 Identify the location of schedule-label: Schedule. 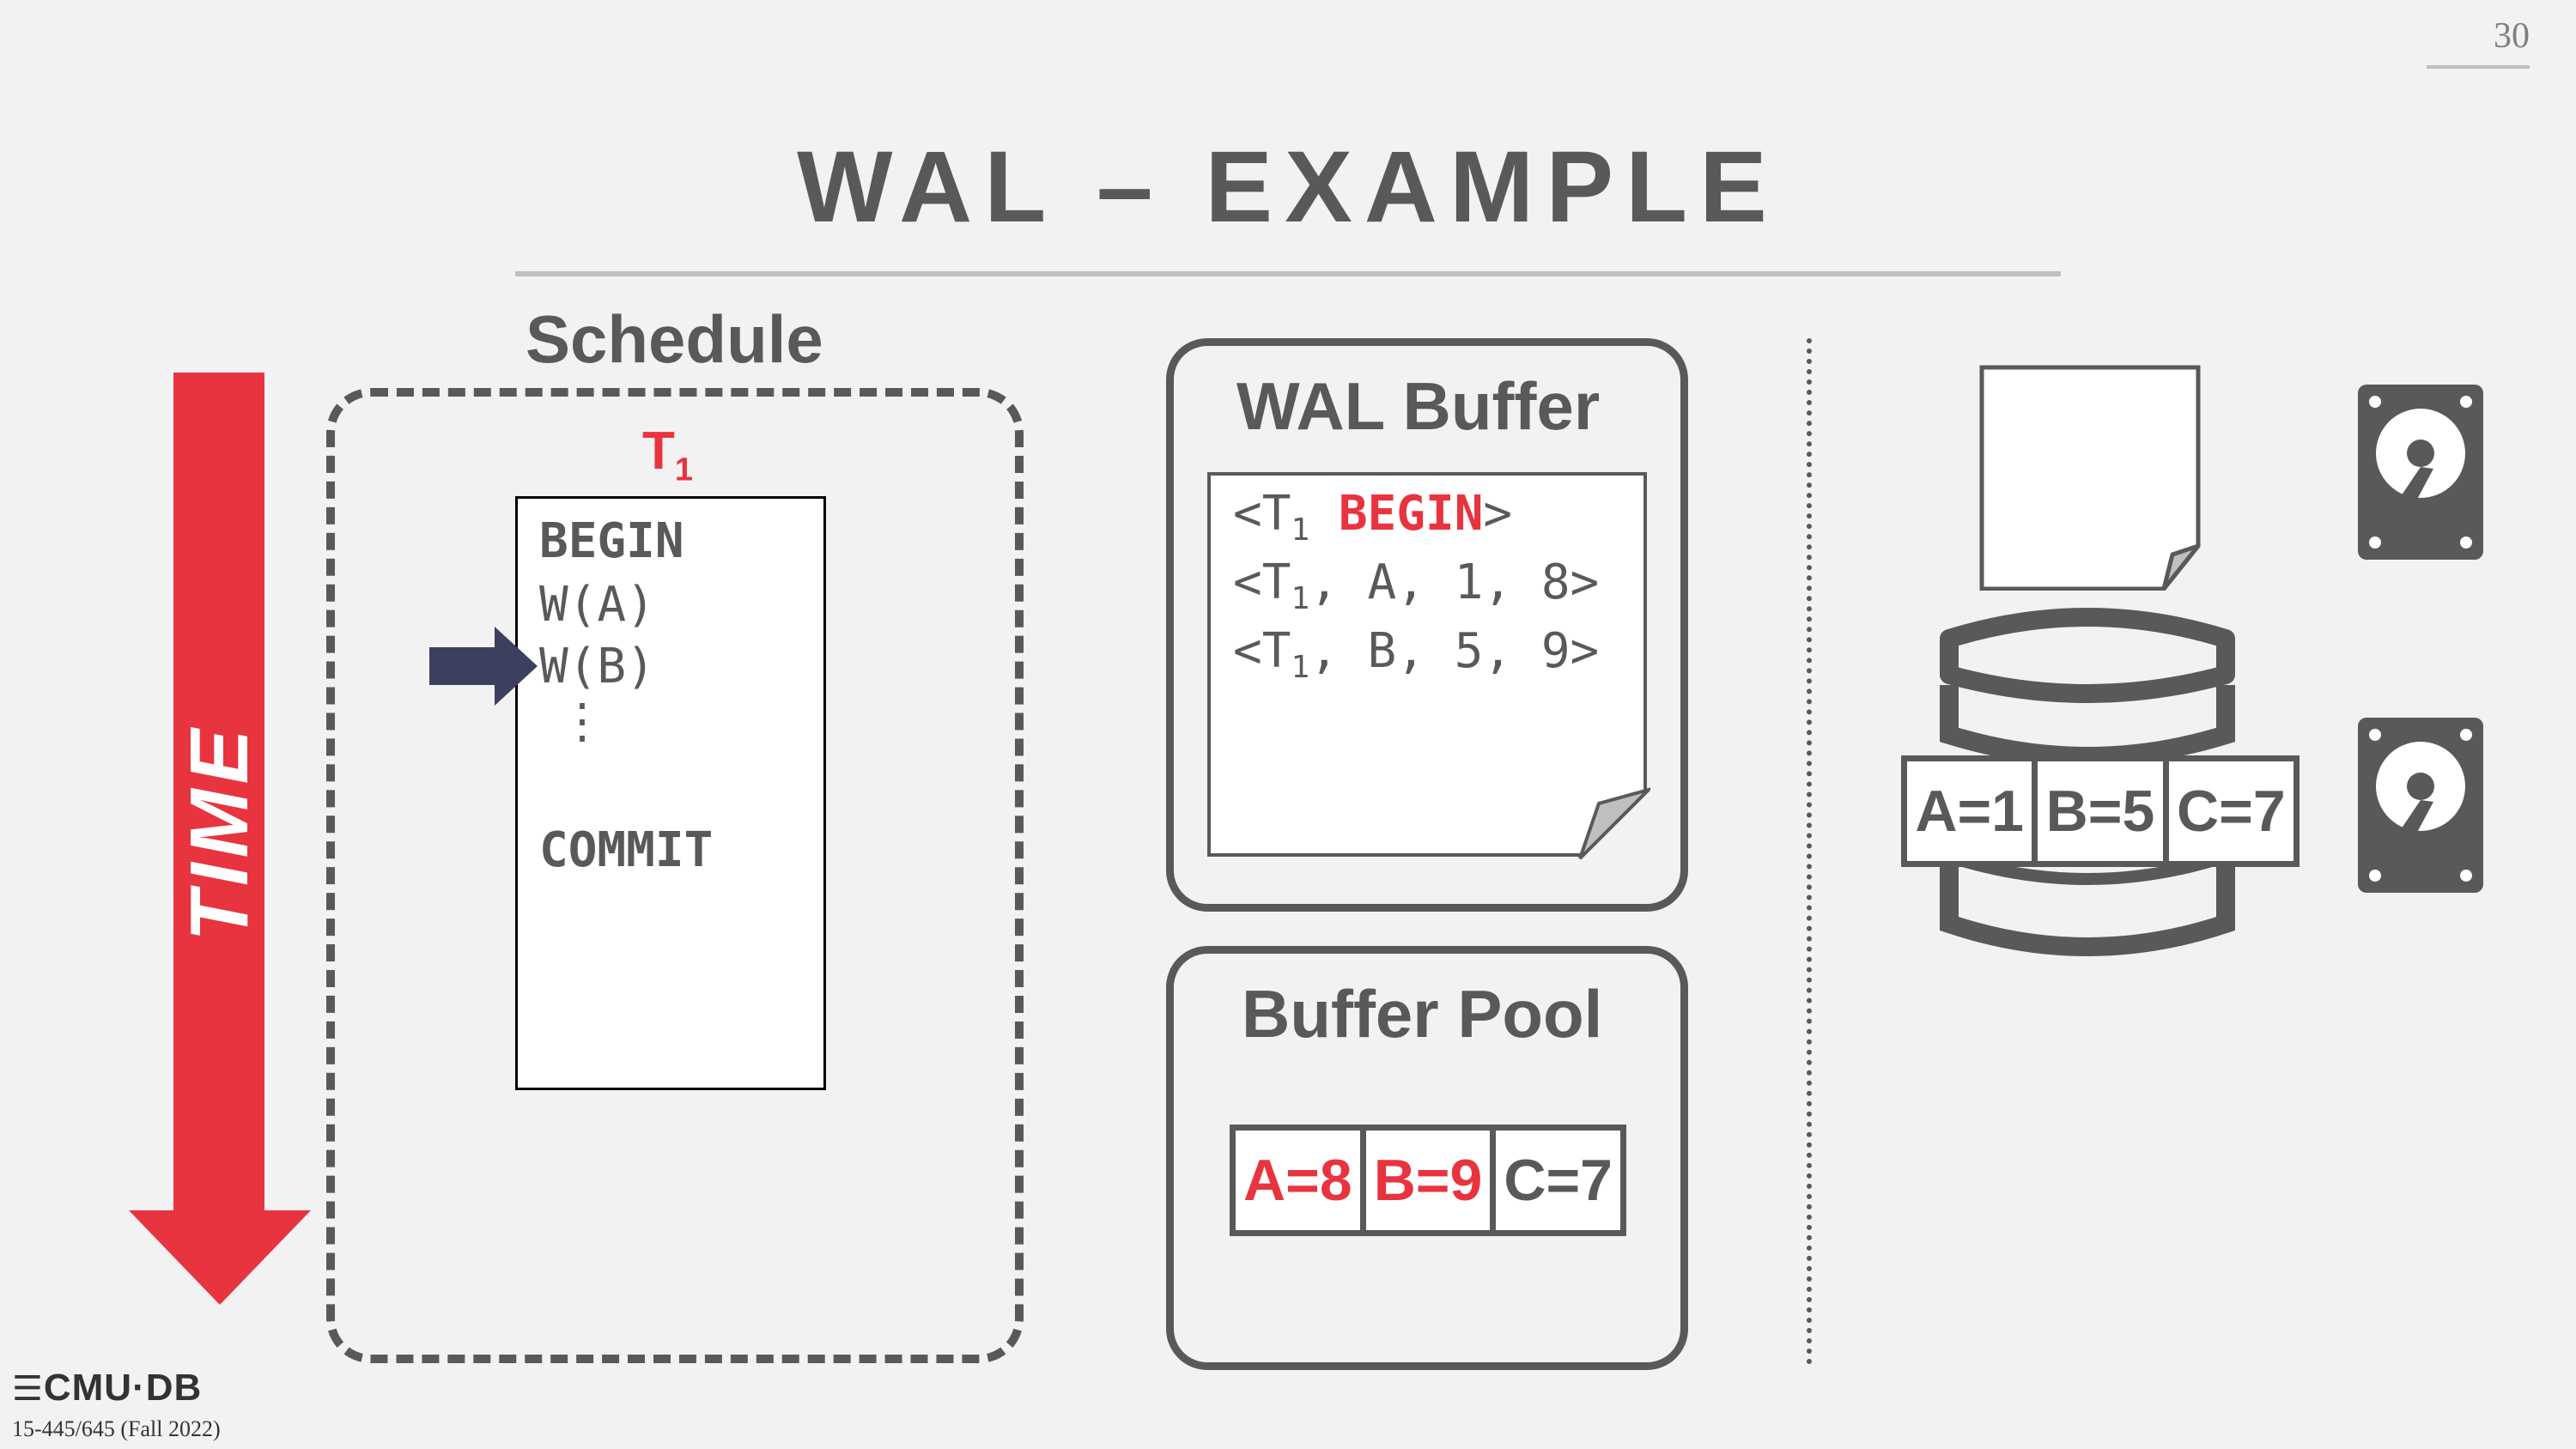
(674, 339).